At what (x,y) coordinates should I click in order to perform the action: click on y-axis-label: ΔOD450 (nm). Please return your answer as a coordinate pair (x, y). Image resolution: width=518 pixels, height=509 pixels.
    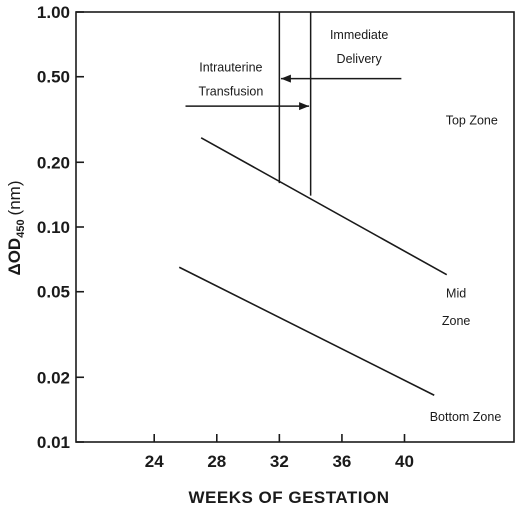
    Looking at the image, I should click on (16, 227).